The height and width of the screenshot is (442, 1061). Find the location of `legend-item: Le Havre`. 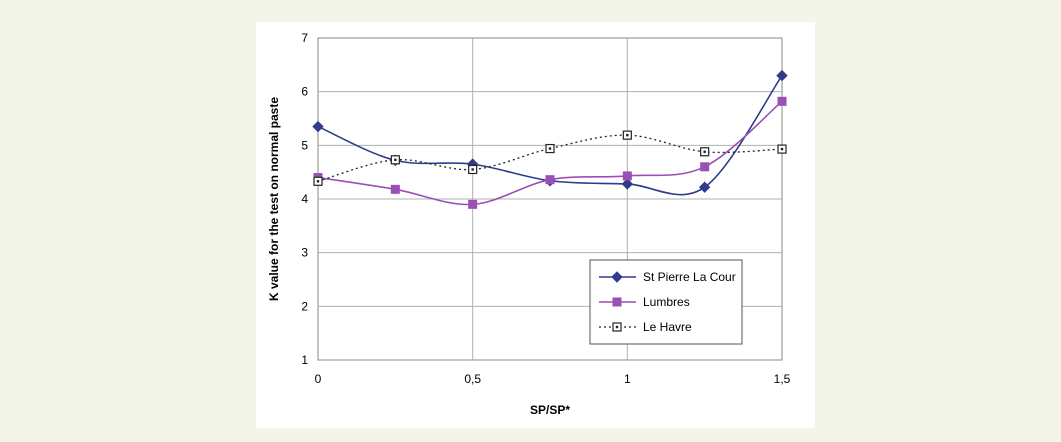

legend-item: Le Havre is located at coordinates (645, 327).